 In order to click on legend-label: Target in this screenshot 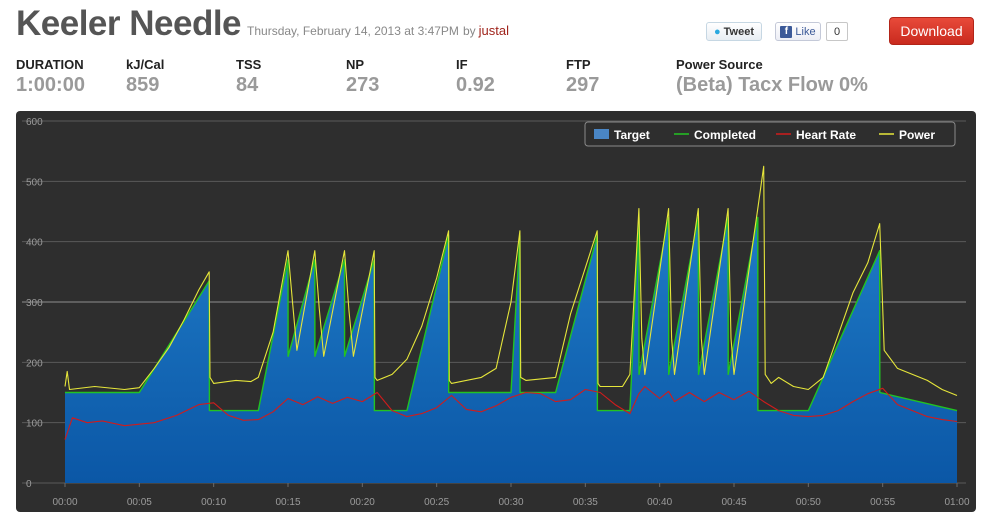, I will do `click(632, 135)`.